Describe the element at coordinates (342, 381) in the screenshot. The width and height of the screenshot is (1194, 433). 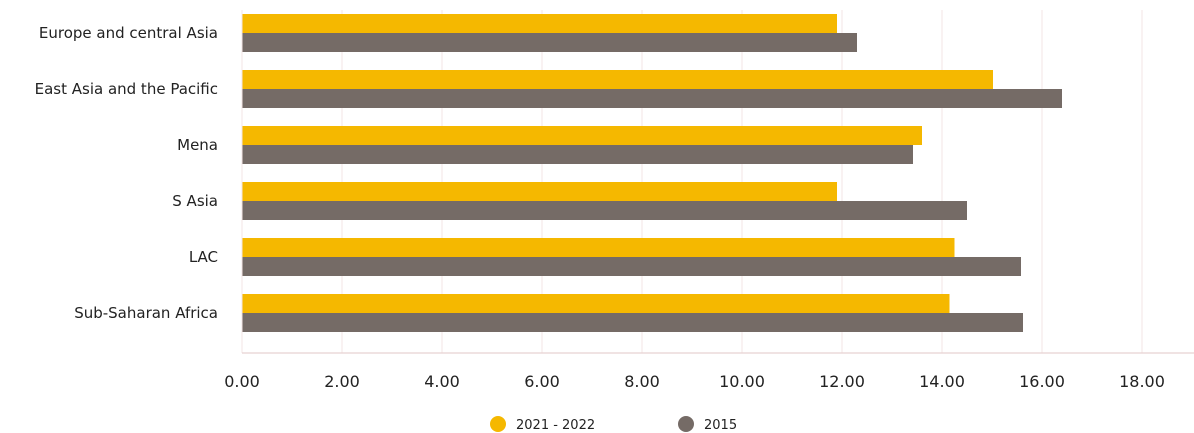
I see `x-tick-label-1: 2.00` at that location.